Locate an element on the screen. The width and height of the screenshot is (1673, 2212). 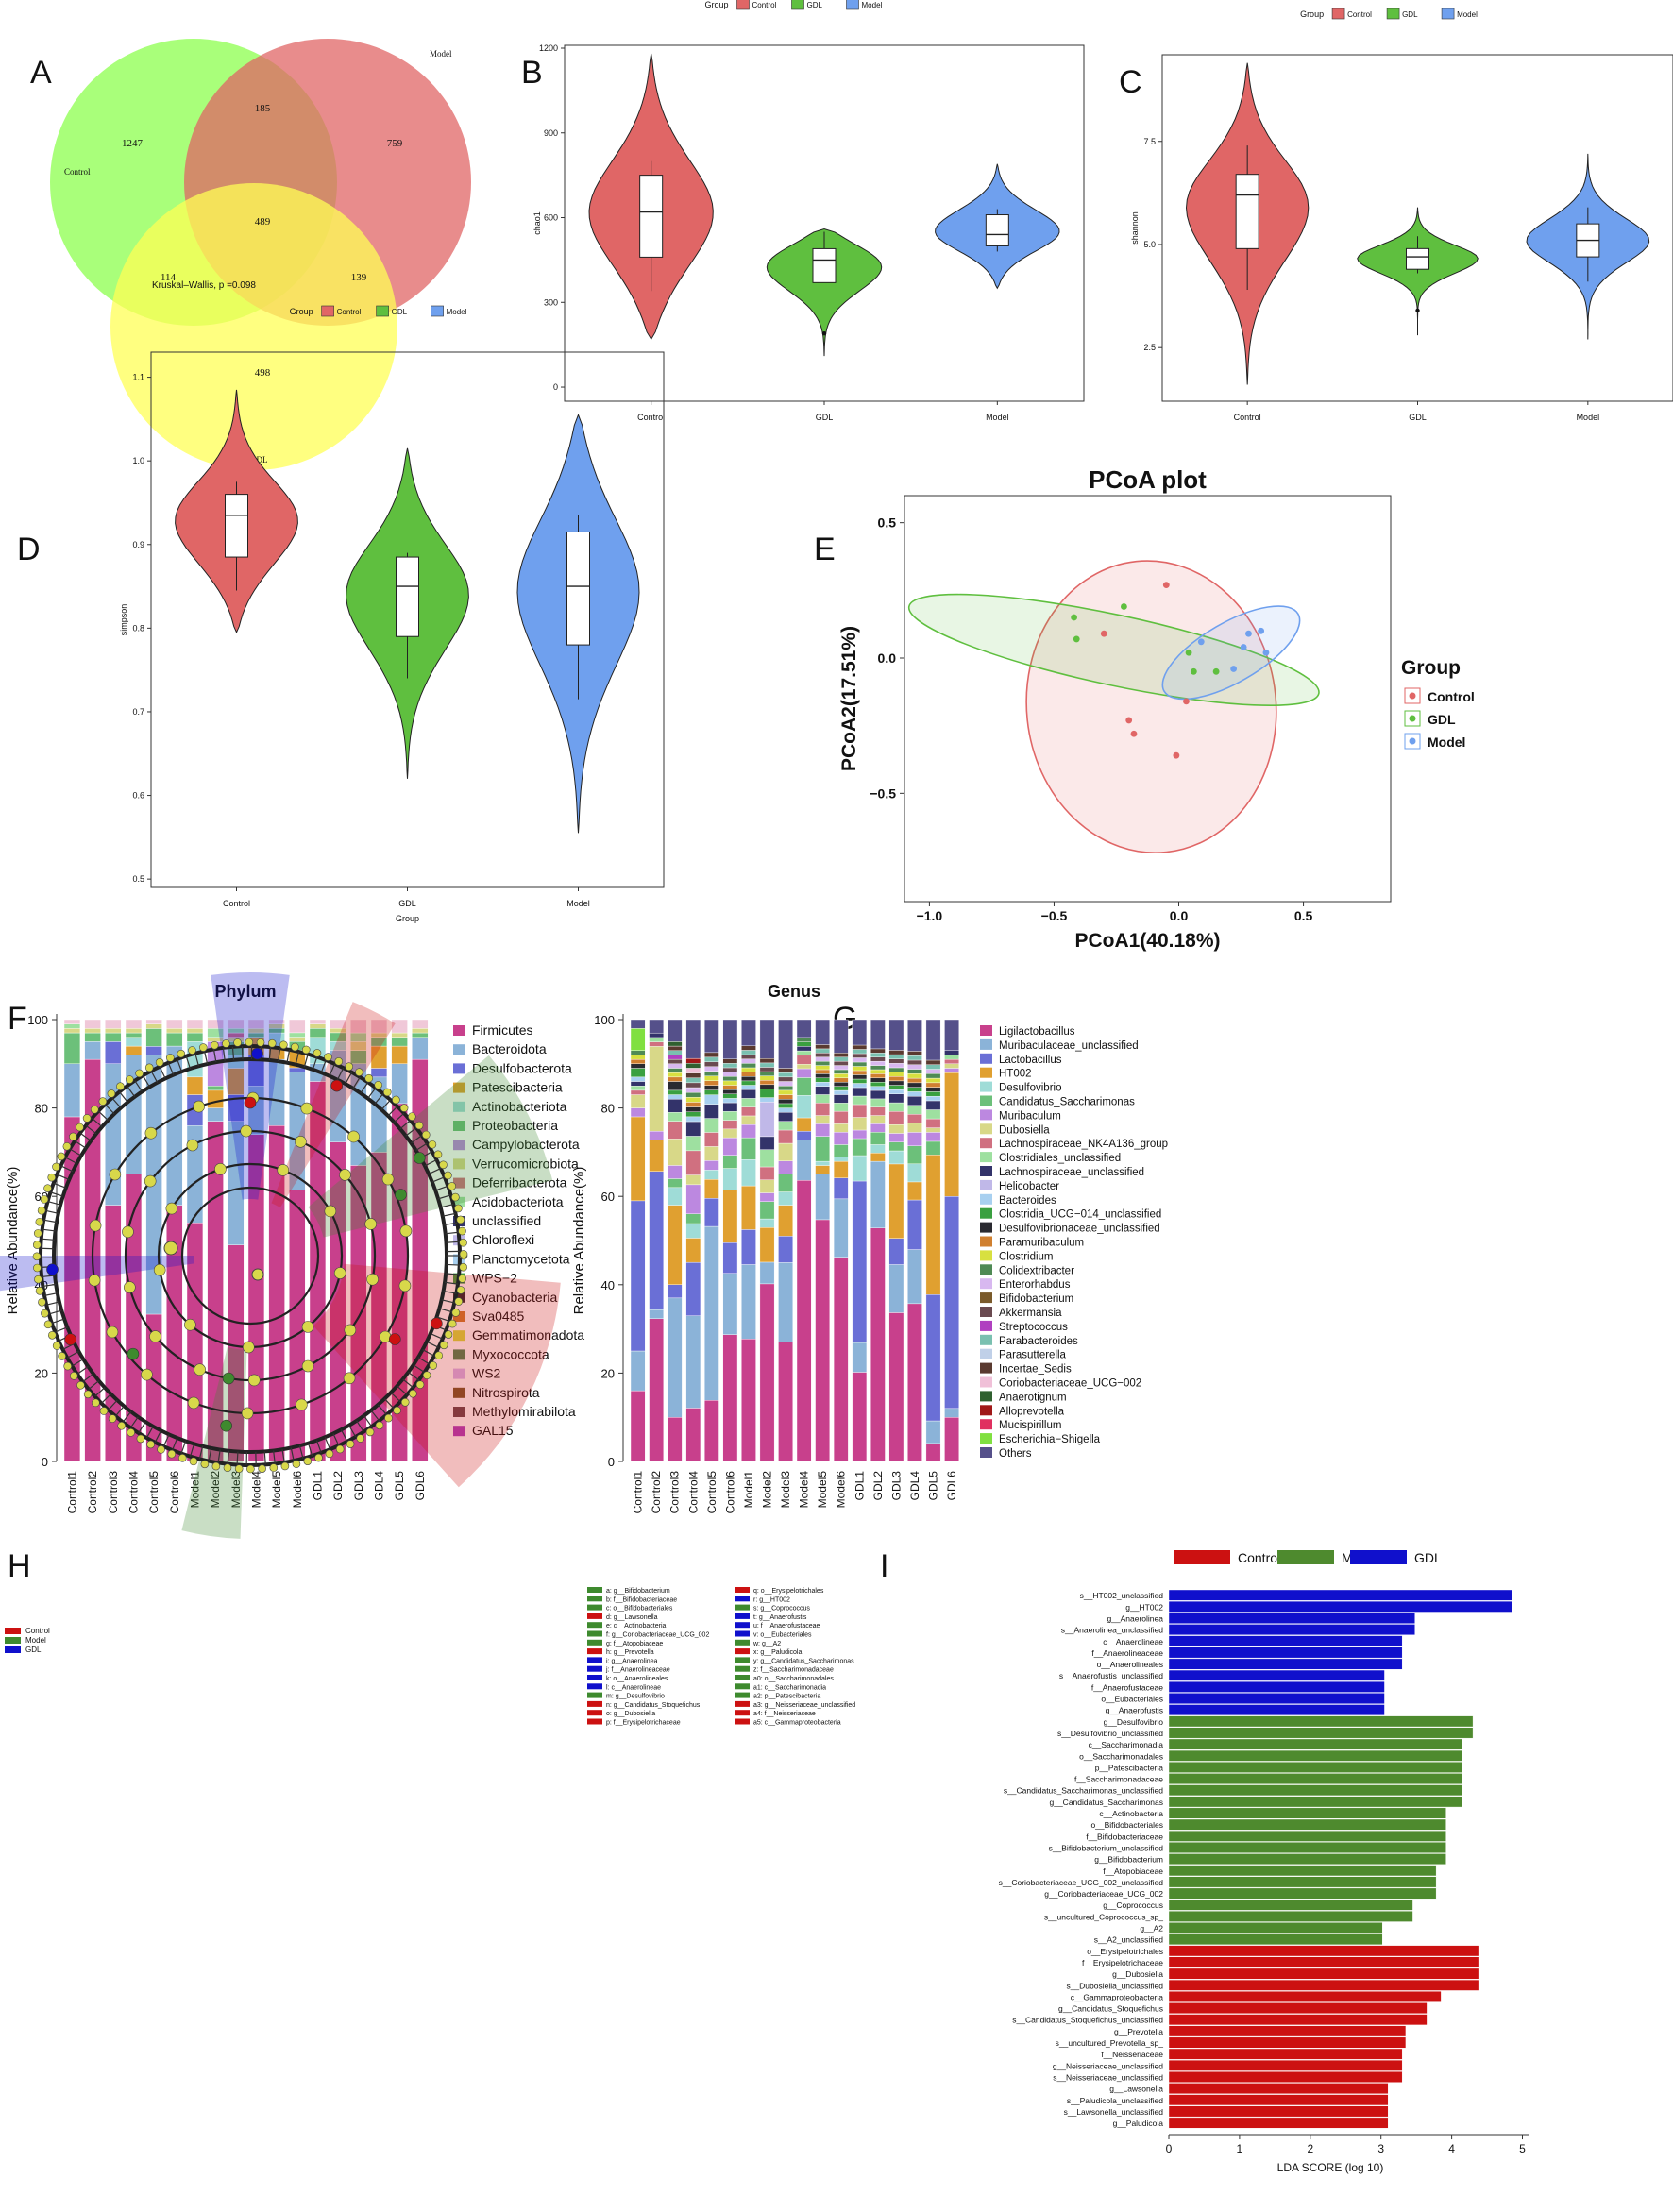
bar-label: g__Candidatus_Stoquefichus is located at coordinates (1110, 2009).